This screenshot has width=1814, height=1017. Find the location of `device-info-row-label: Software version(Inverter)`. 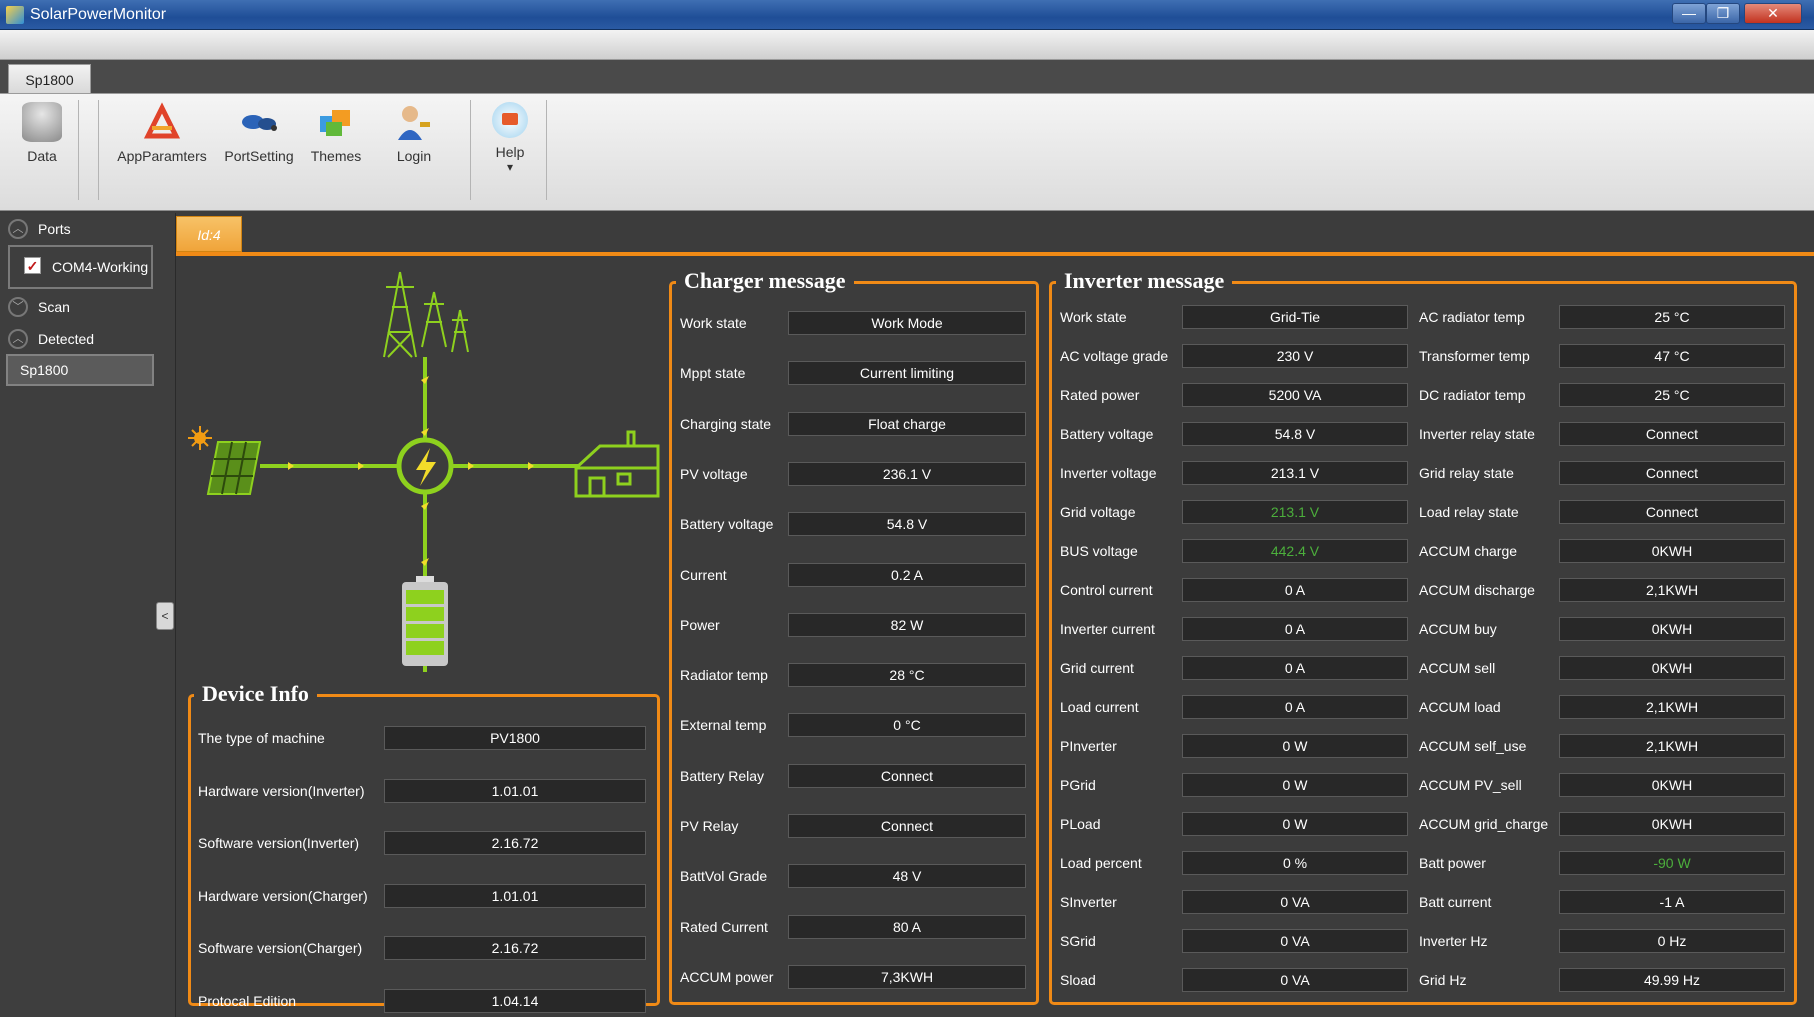

device-info-row-label: Software version(Inverter) is located at coordinates (279, 843).